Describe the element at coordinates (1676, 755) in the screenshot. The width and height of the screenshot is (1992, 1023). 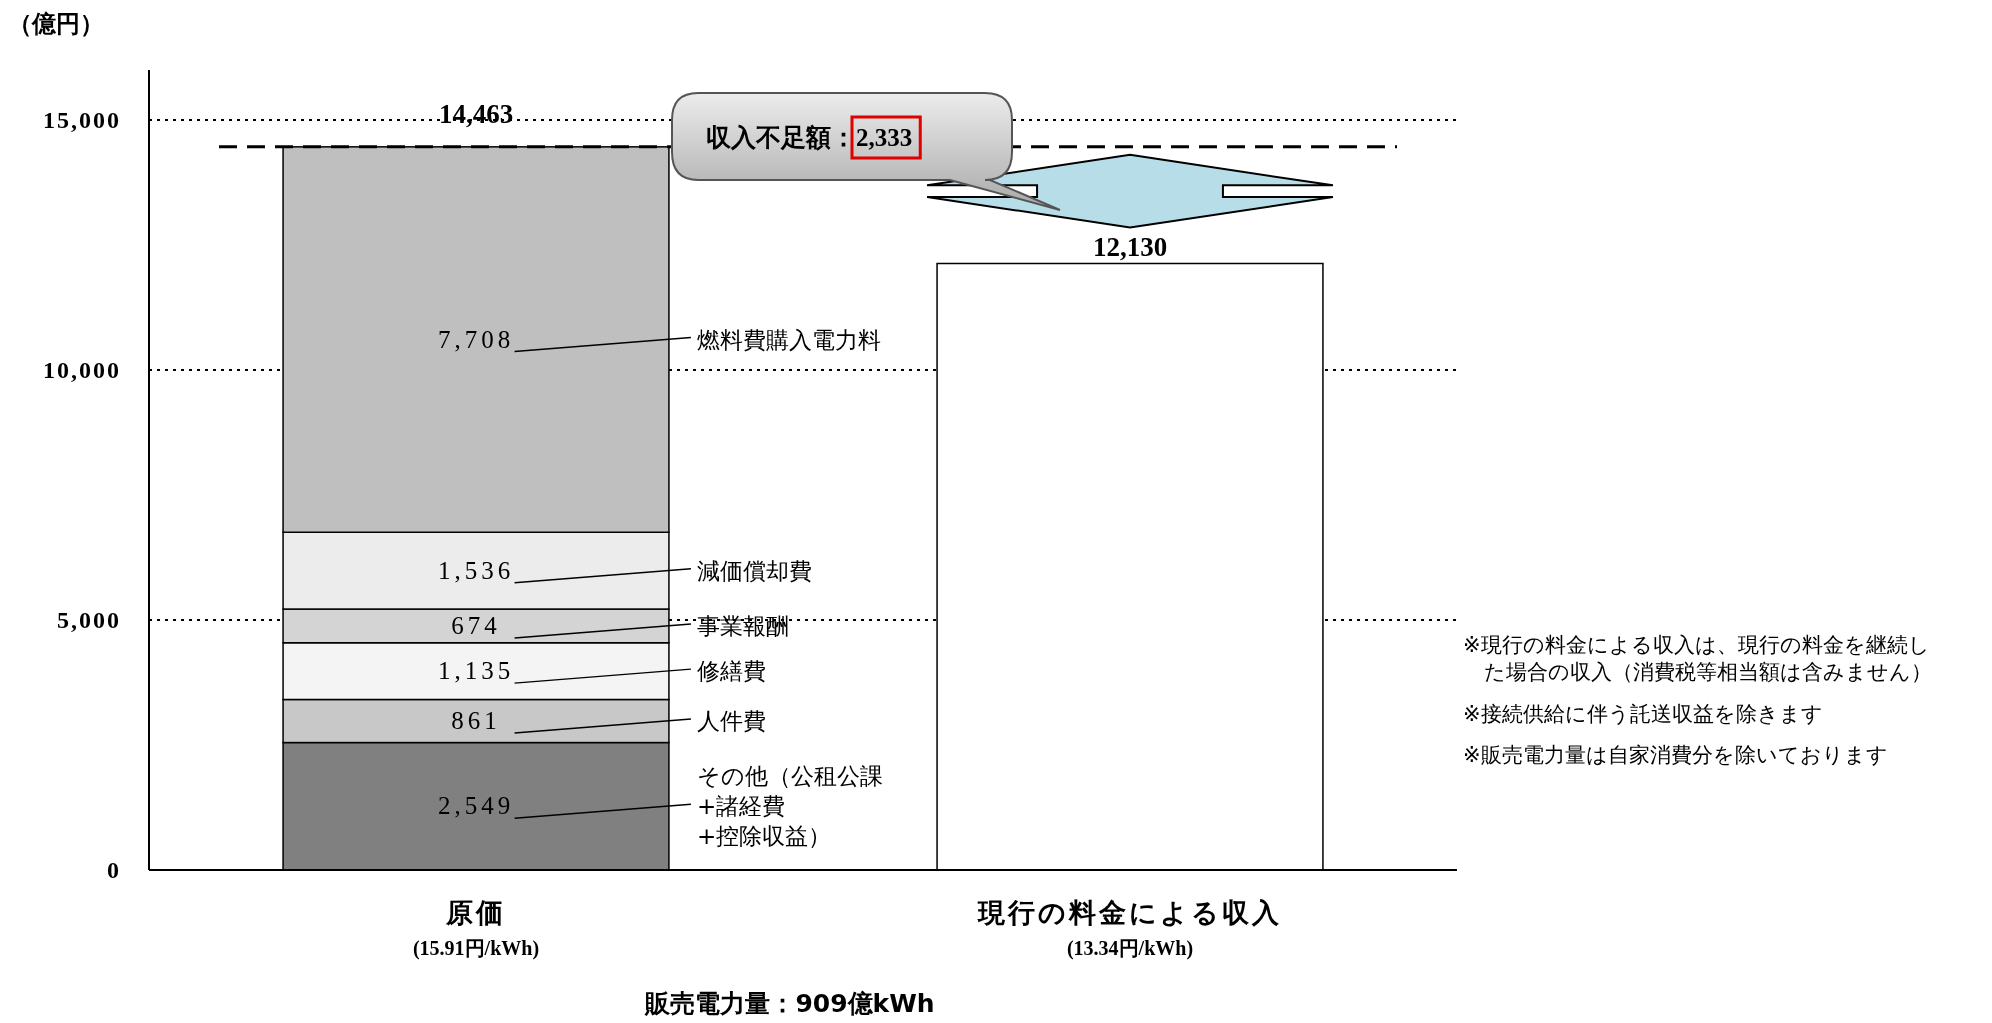
I see `text: ※販売電力量は自家消費分を除いております` at that location.